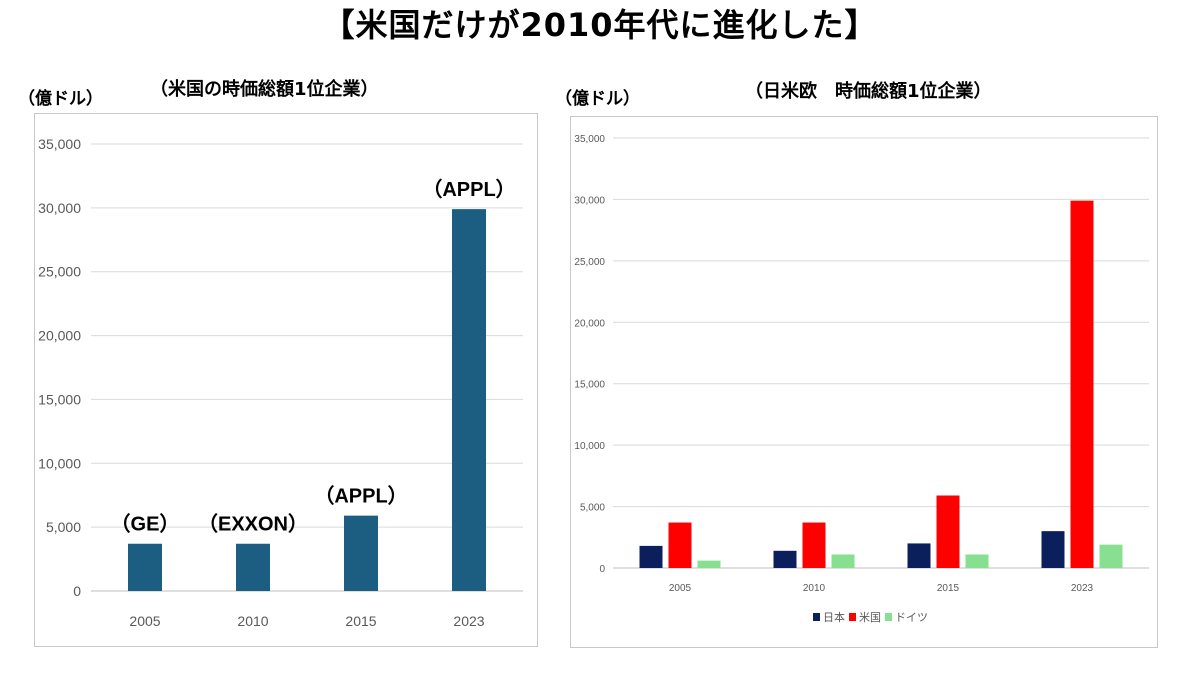 The height and width of the screenshot is (675, 1200). What do you see at coordinates (870, 617) in the screenshot?
I see `legend-label: 米国` at bounding box center [870, 617].